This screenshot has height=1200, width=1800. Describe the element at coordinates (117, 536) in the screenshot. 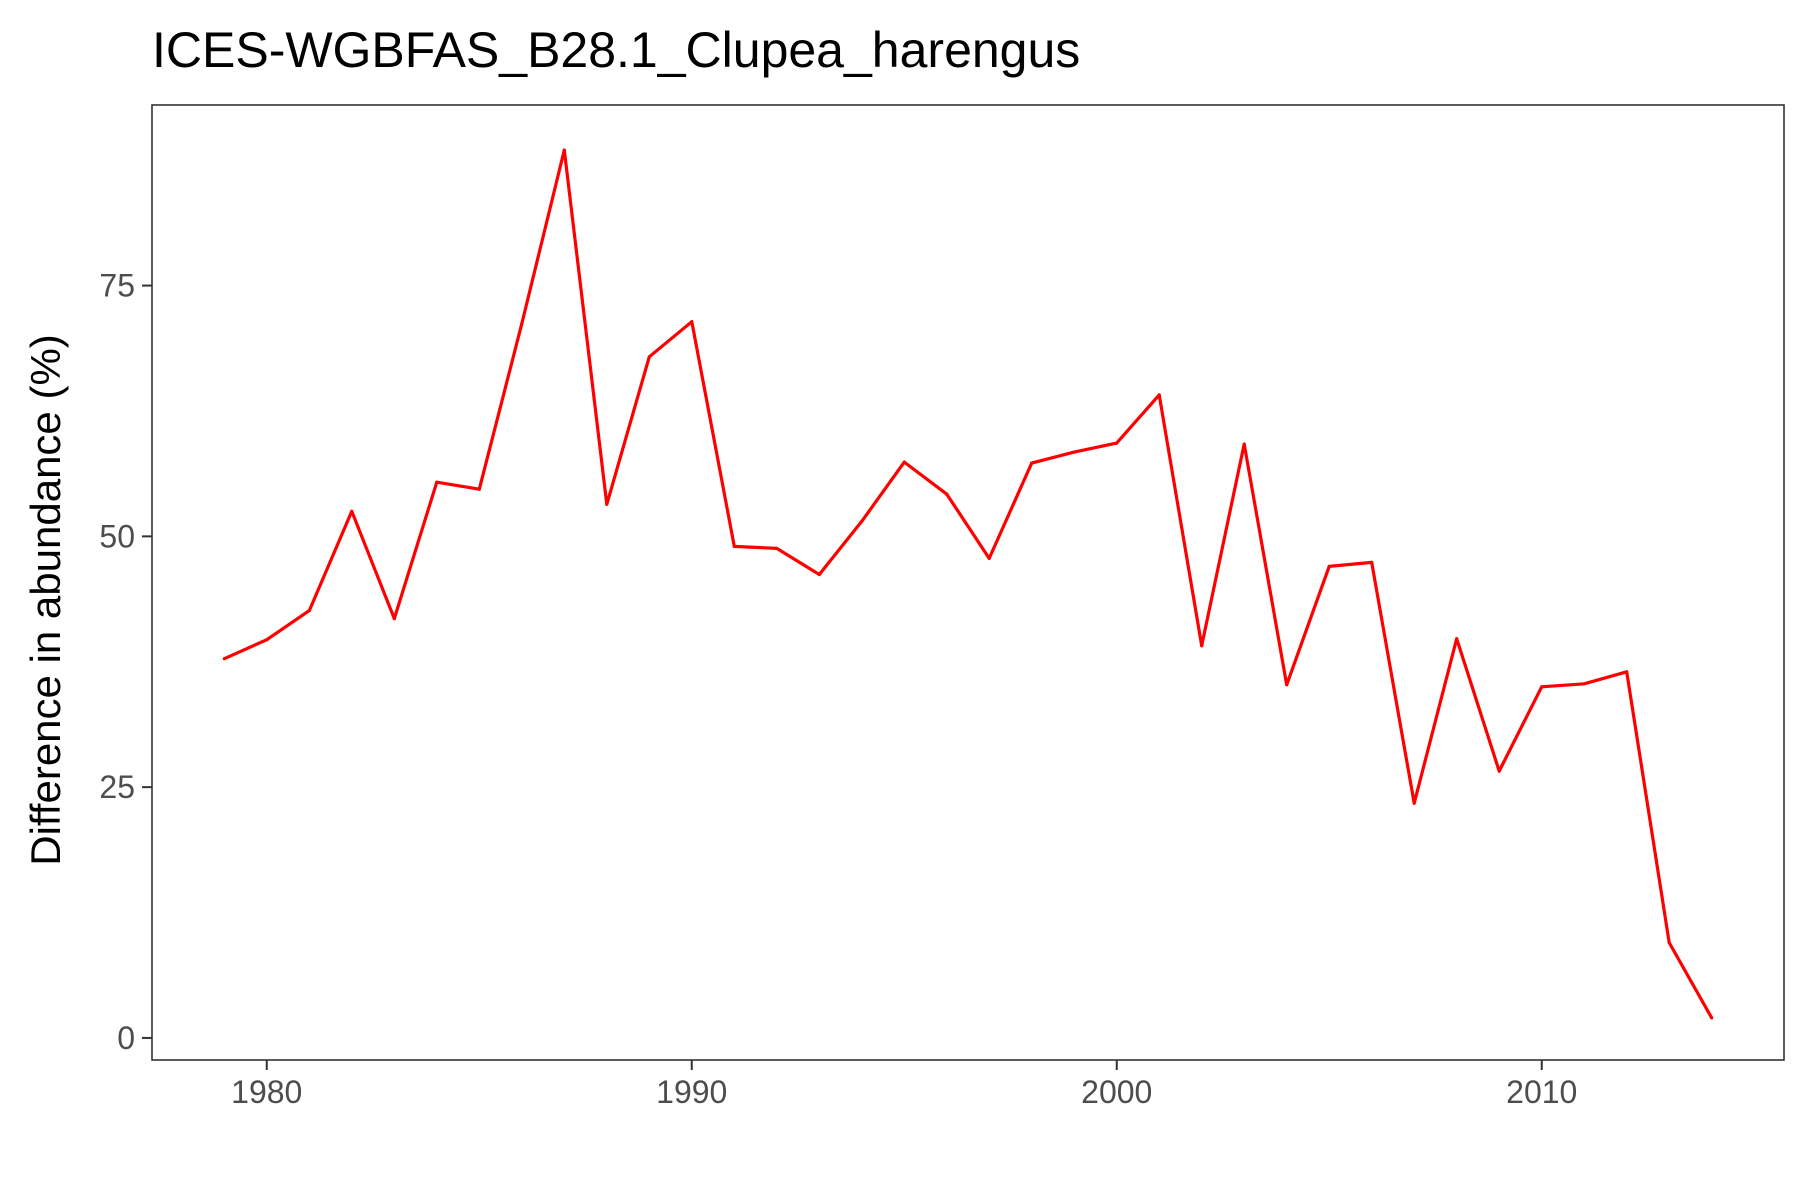

I see `y-tick-label: 50` at that location.